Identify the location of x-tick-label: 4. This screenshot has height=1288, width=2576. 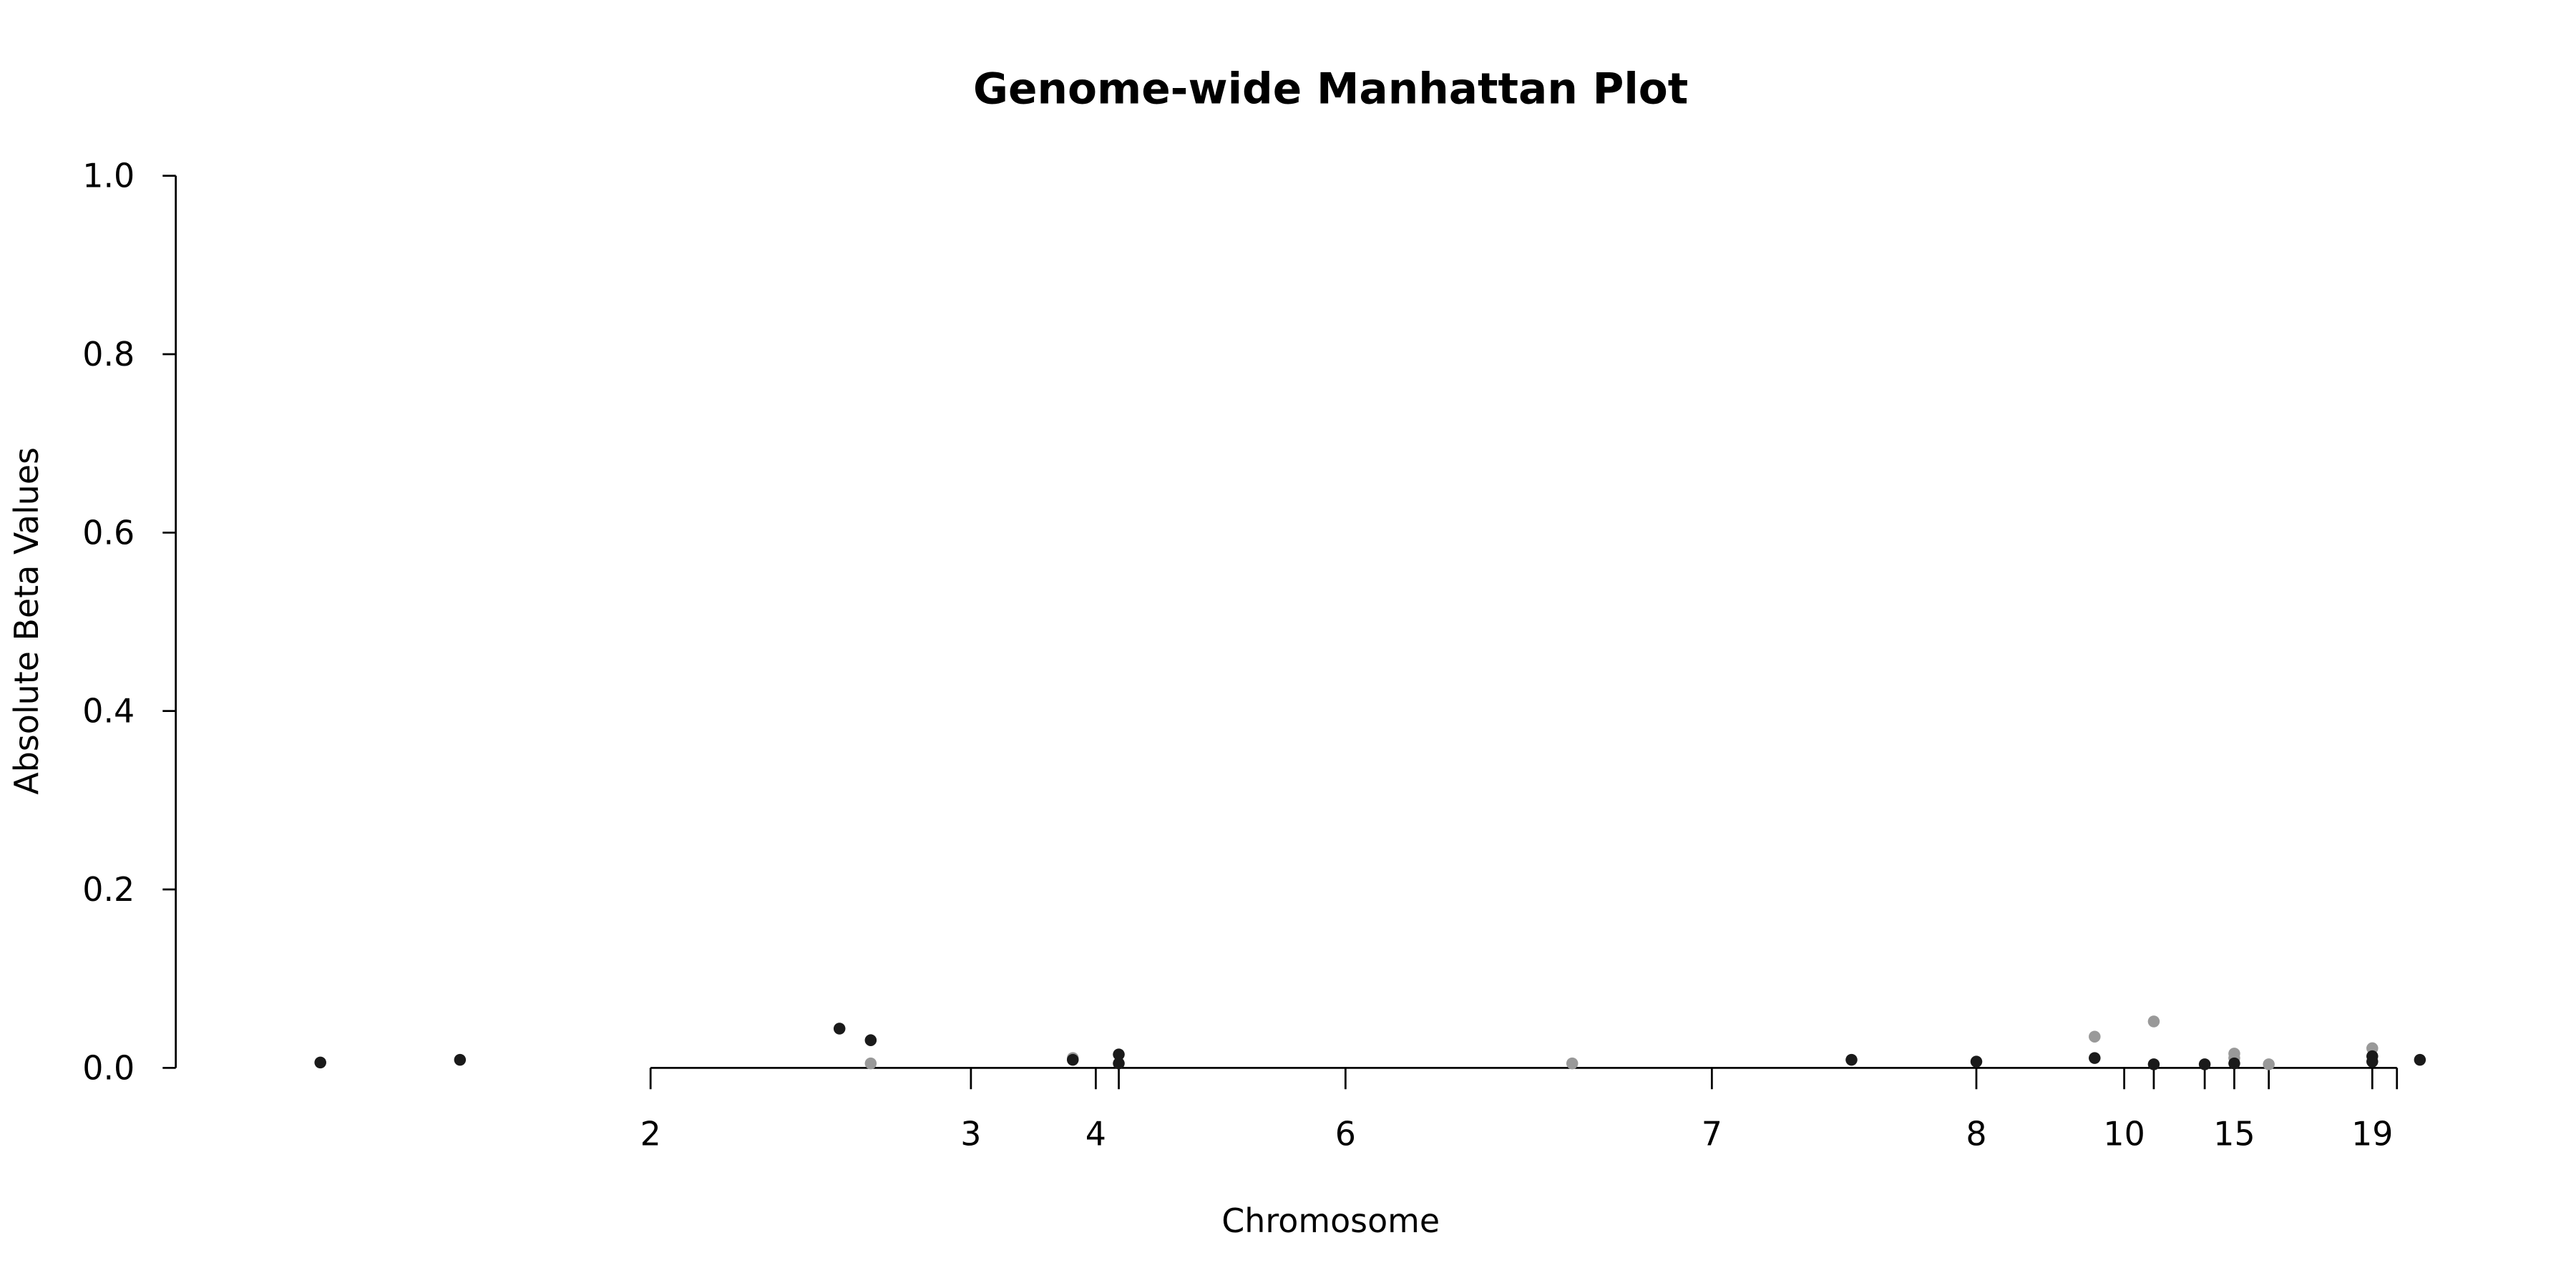
(1095, 1133).